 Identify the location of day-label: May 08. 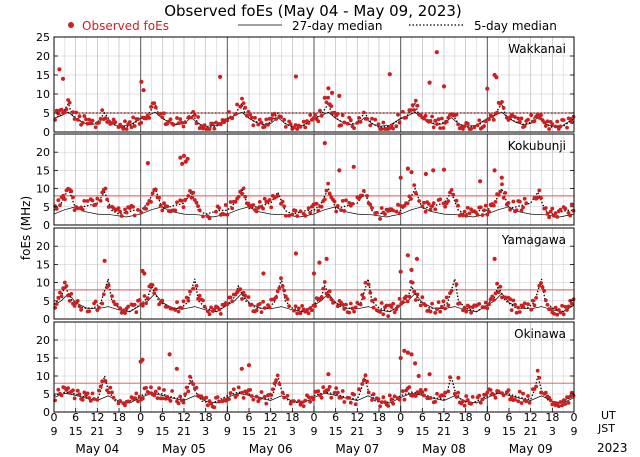
(444, 449).